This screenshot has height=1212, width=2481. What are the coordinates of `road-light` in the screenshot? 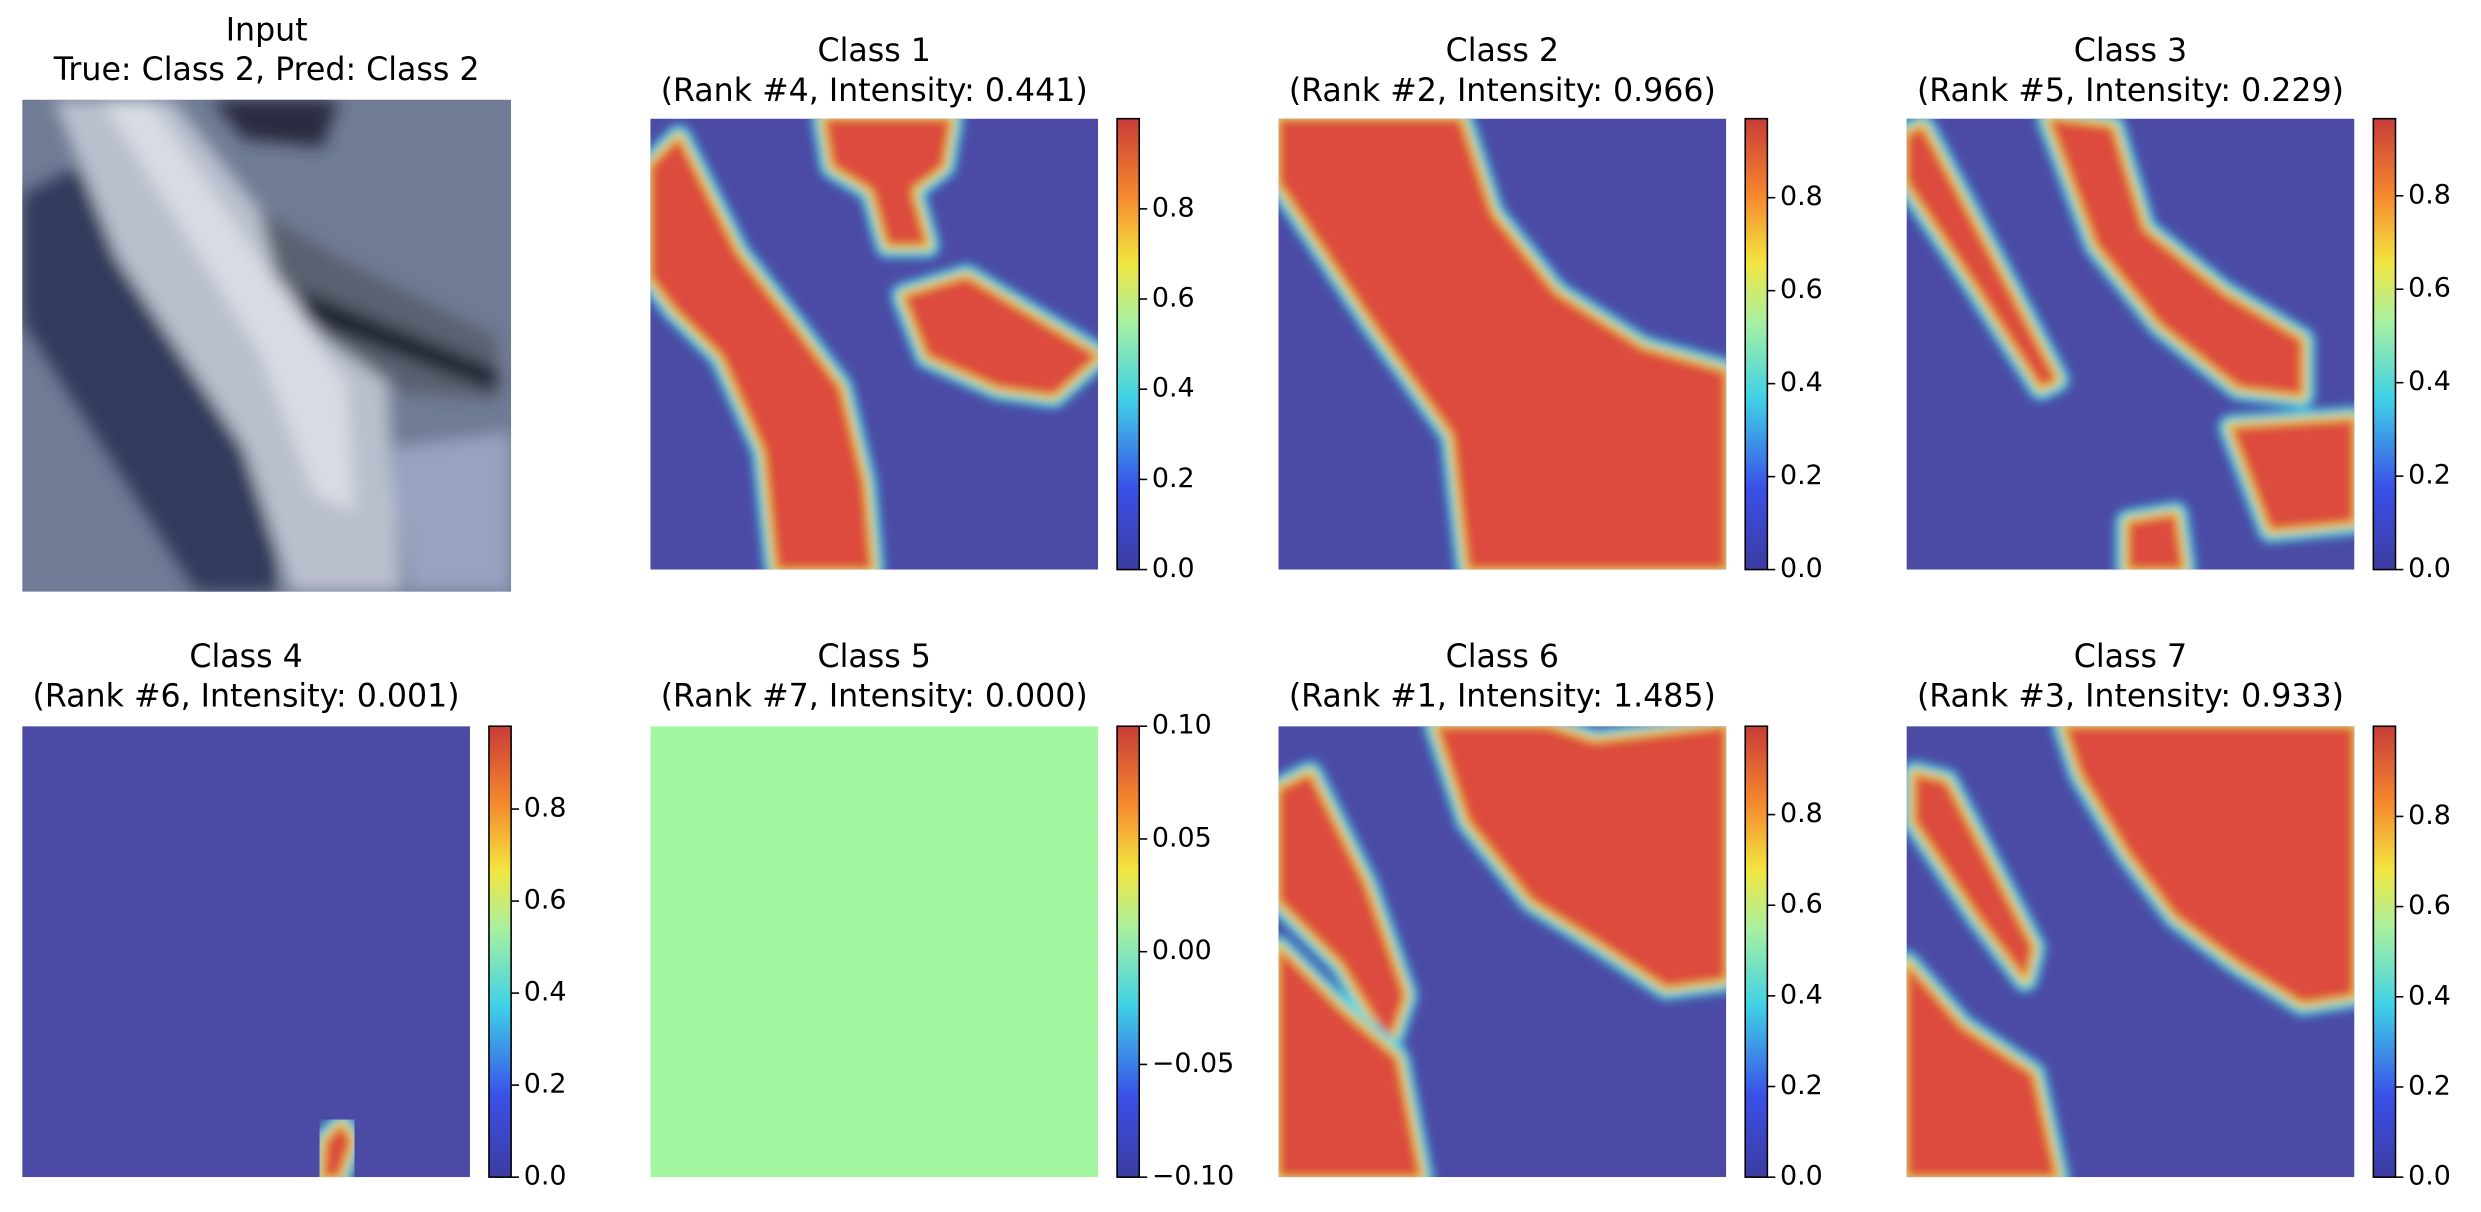 It's located at (228, 305).